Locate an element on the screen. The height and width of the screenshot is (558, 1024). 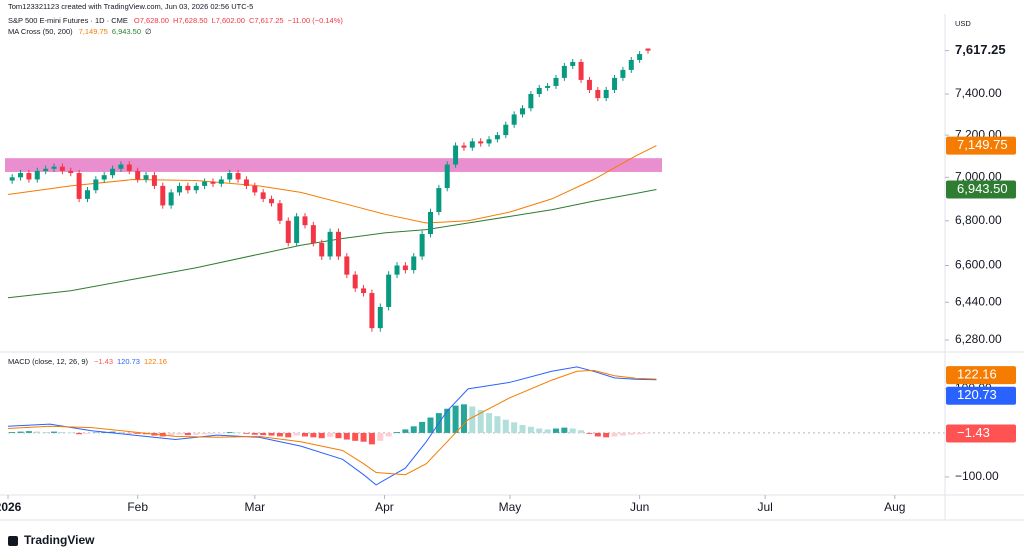
y-tick-label: 7,000.00 is located at coordinates (978, 176).